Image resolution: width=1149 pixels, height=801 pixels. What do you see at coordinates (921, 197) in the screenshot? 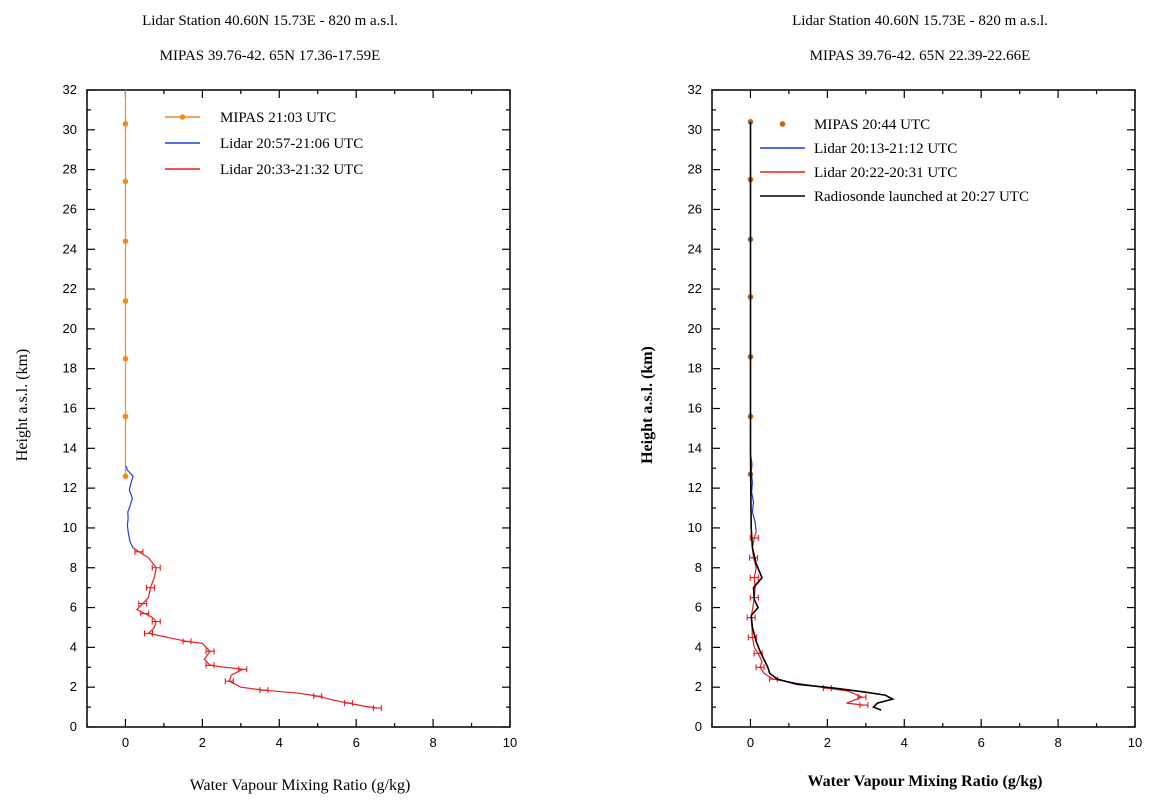
I see `right-legend-label-3: Radiosonde launched at 20:27 UTC` at bounding box center [921, 197].